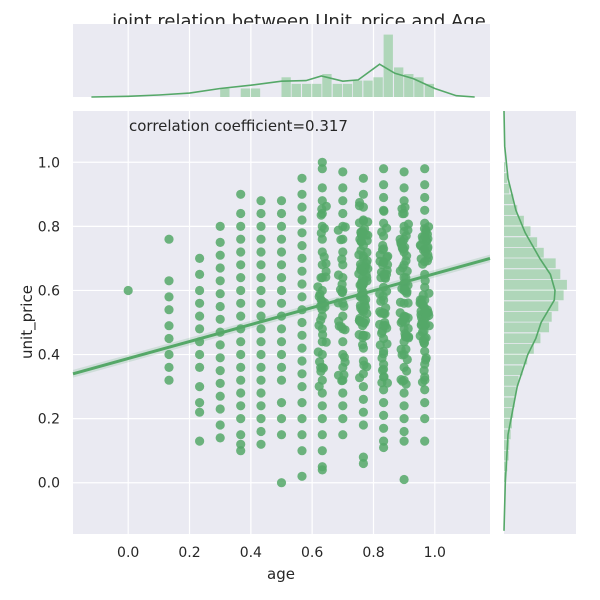  What do you see at coordinates (189, 553) in the screenshot?
I see `x-tick-label: 0.2` at bounding box center [189, 553].